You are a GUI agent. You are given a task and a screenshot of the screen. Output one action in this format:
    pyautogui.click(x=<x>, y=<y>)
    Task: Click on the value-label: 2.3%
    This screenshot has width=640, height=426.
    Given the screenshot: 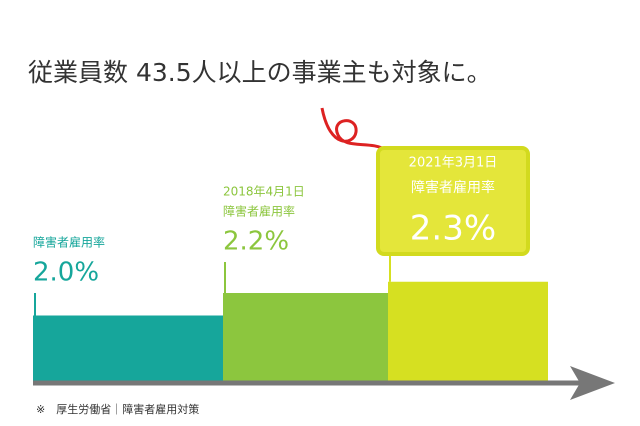 What is the action you would take?
    pyautogui.click(x=453, y=229)
    